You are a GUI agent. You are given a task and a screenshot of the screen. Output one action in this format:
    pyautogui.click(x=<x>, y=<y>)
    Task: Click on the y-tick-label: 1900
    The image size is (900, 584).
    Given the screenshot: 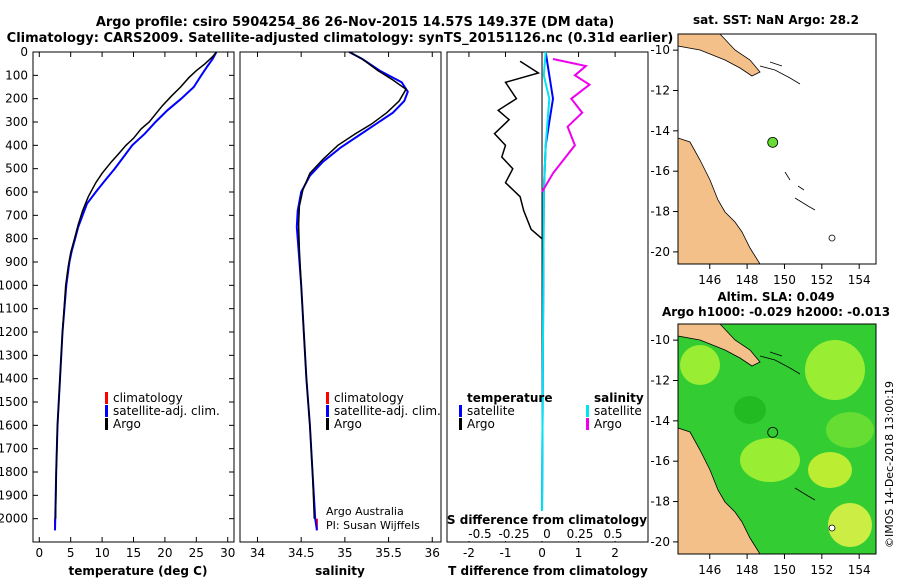 What is the action you would take?
    pyautogui.click(x=14, y=495)
    